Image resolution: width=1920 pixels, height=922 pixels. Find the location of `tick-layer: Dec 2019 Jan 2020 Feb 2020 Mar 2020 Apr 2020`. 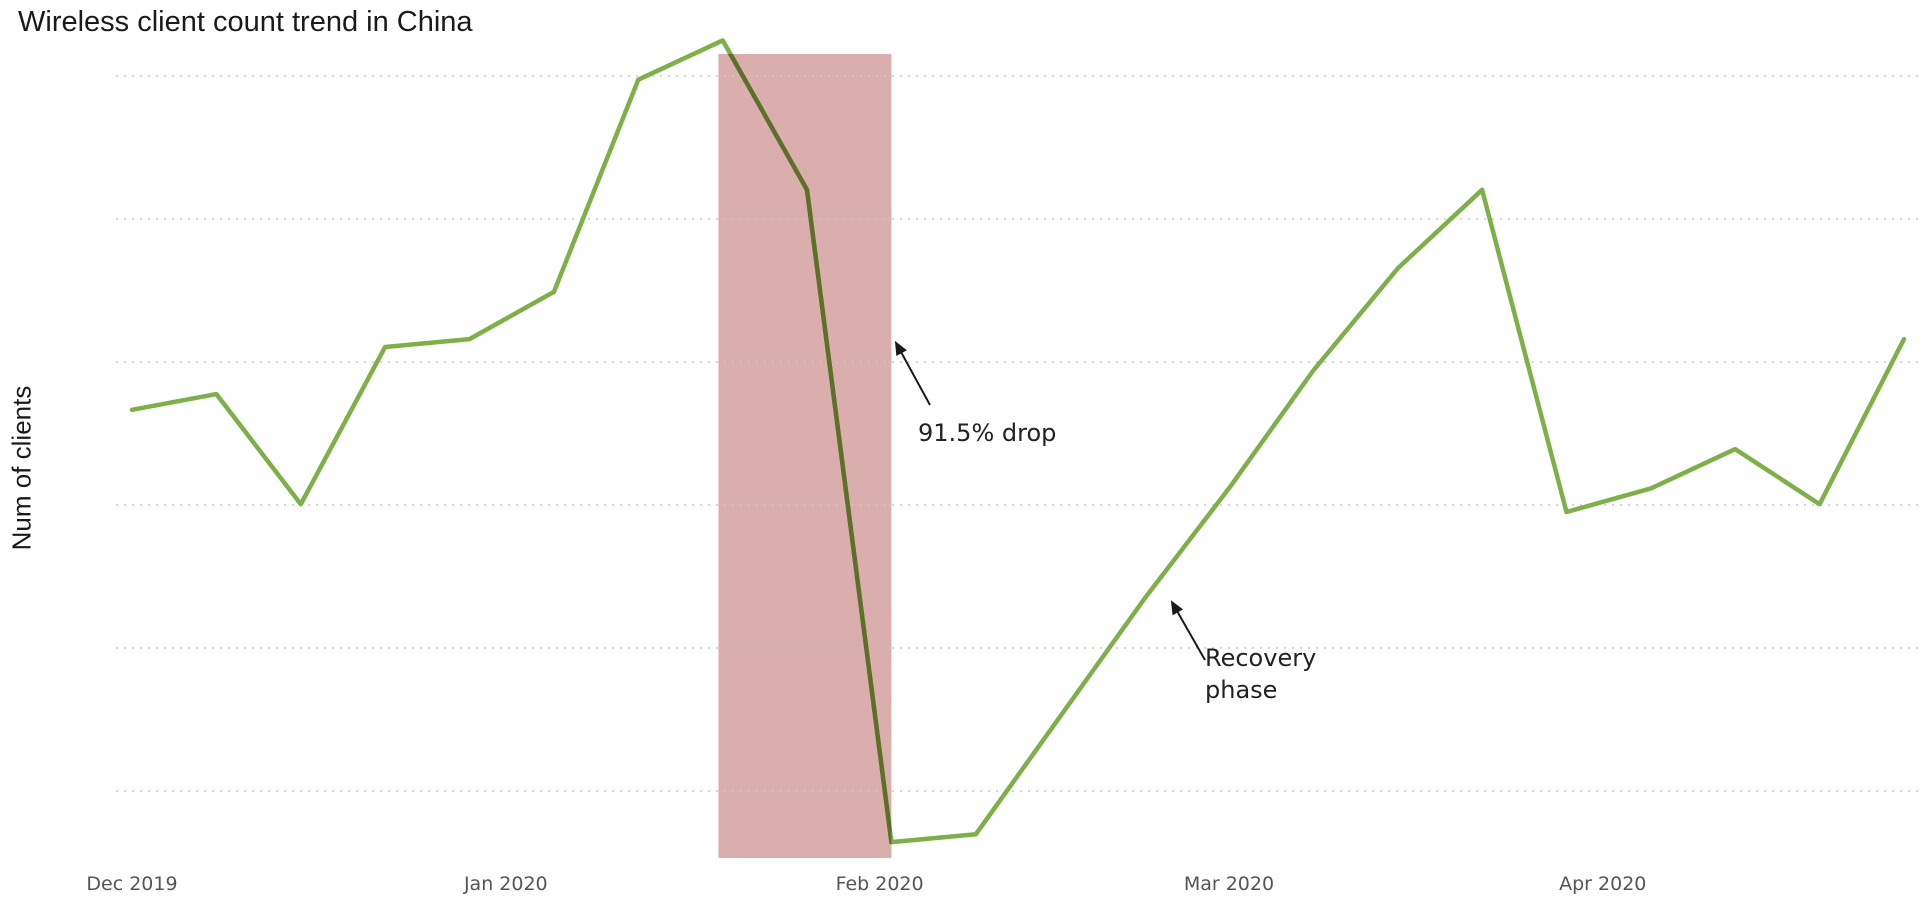

tick-layer: Dec 2019 Jan 2020 Feb 2020 Mar 2020 Apr 2020 is located at coordinates (866, 884).